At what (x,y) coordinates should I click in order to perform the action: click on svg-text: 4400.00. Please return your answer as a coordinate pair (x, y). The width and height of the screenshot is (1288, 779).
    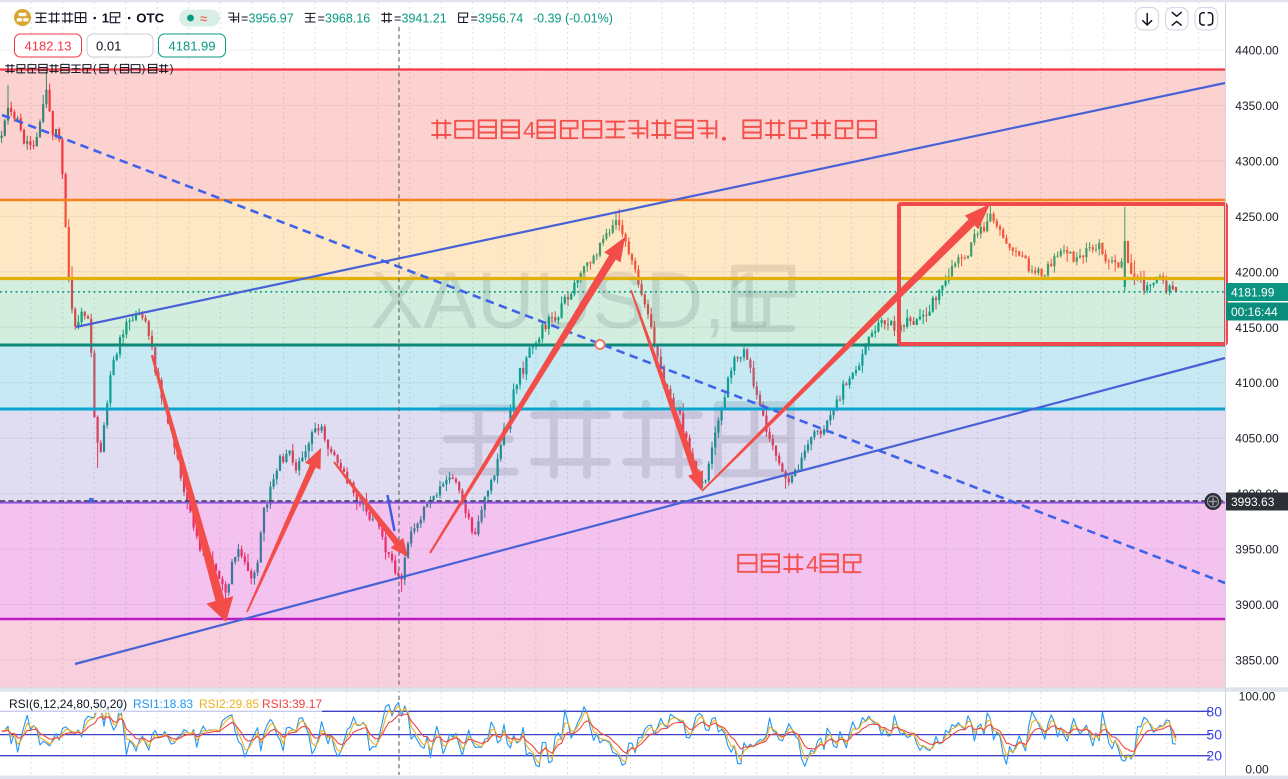
    Looking at the image, I should click on (1257, 51).